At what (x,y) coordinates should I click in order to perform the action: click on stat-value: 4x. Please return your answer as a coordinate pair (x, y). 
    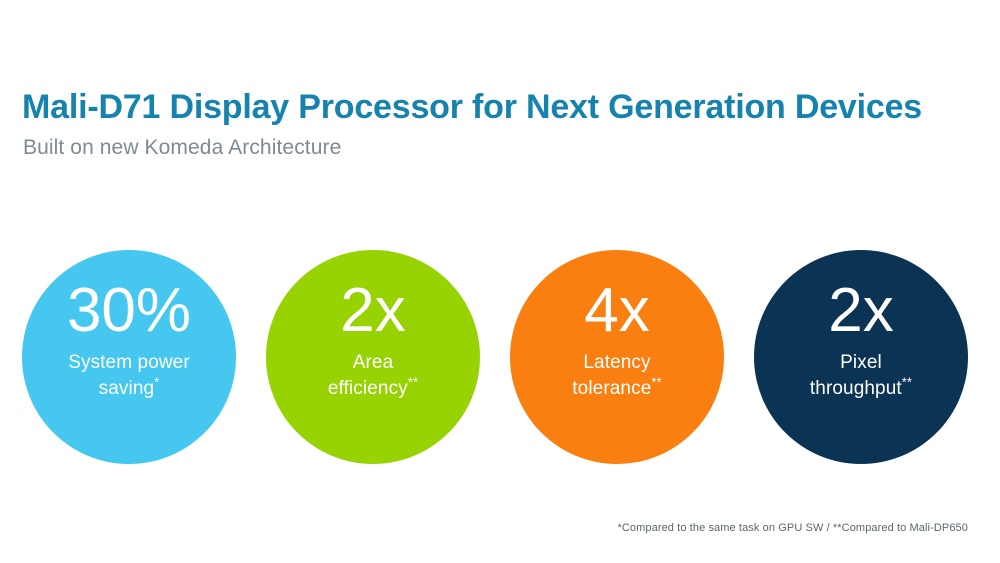
    Looking at the image, I should click on (617, 310).